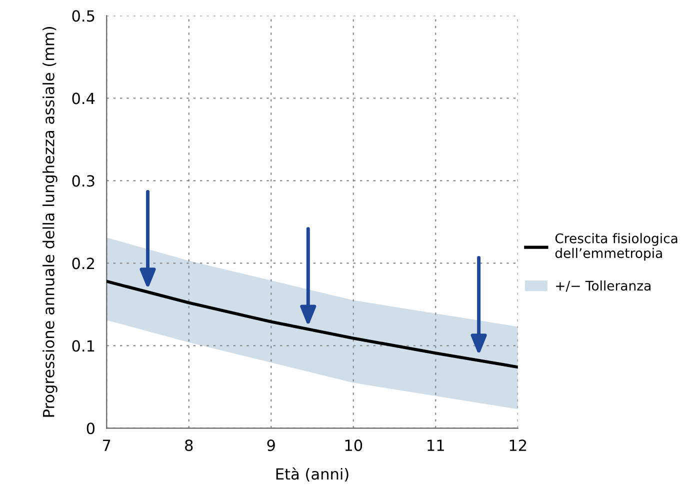 The width and height of the screenshot is (697, 491). What do you see at coordinates (90, 428) in the screenshot?
I see `y-tick-label: 0` at bounding box center [90, 428].